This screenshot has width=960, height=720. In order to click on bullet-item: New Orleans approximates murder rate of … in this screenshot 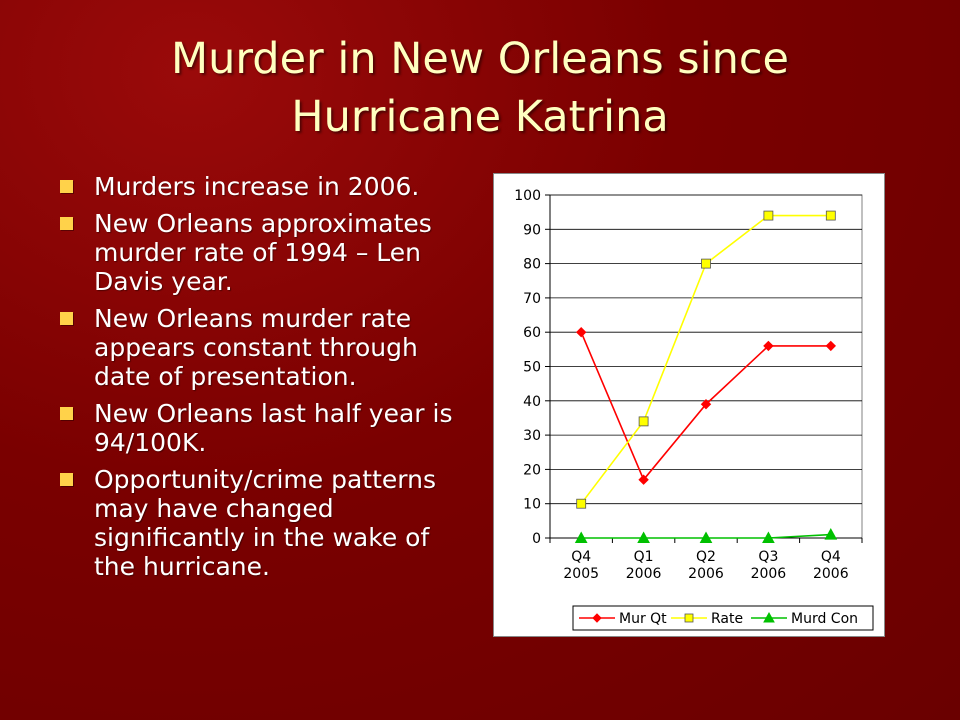, I will do `click(268, 252)`.